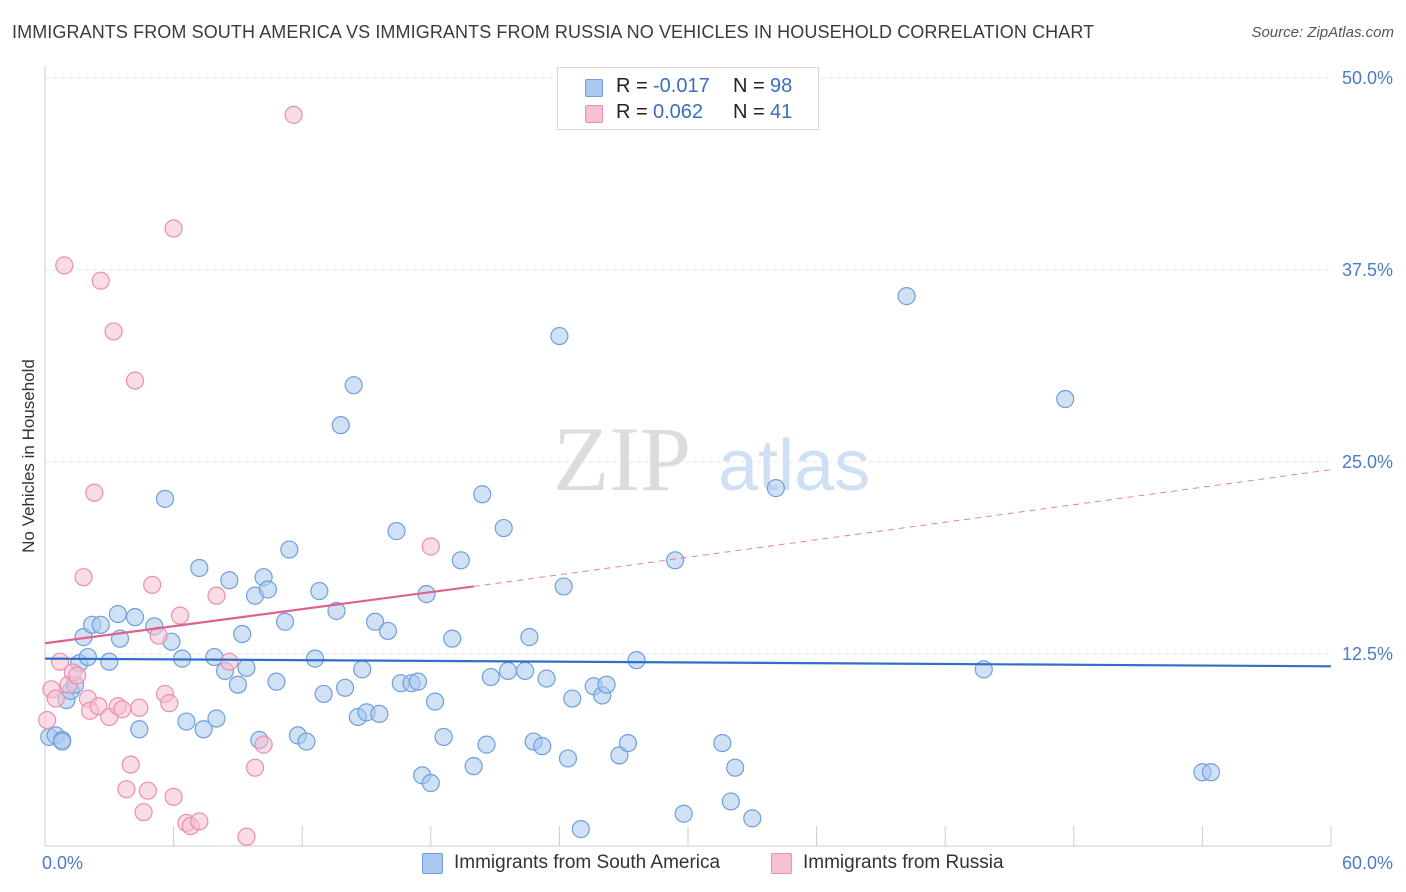 Image resolution: width=1406 pixels, height=892 pixels. What do you see at coordinates (1322, 32) in the screenshot?
I see `source-credit: Source: ZipAtlas.com` at bounding box center [1322, 32].